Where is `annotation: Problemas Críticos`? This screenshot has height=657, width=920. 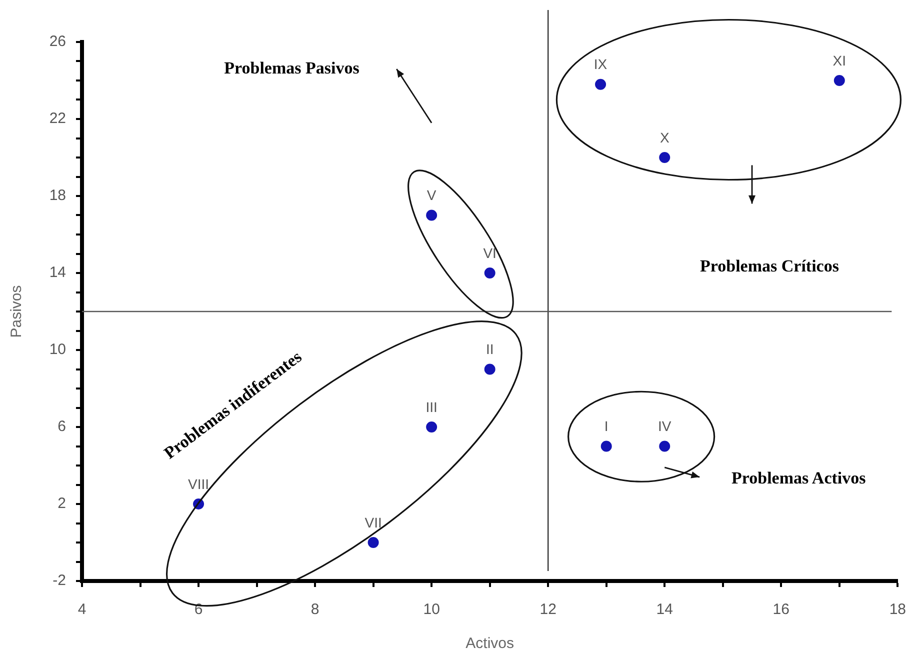 annotation: Problemas Críticos is located at coordinates (770, 266).